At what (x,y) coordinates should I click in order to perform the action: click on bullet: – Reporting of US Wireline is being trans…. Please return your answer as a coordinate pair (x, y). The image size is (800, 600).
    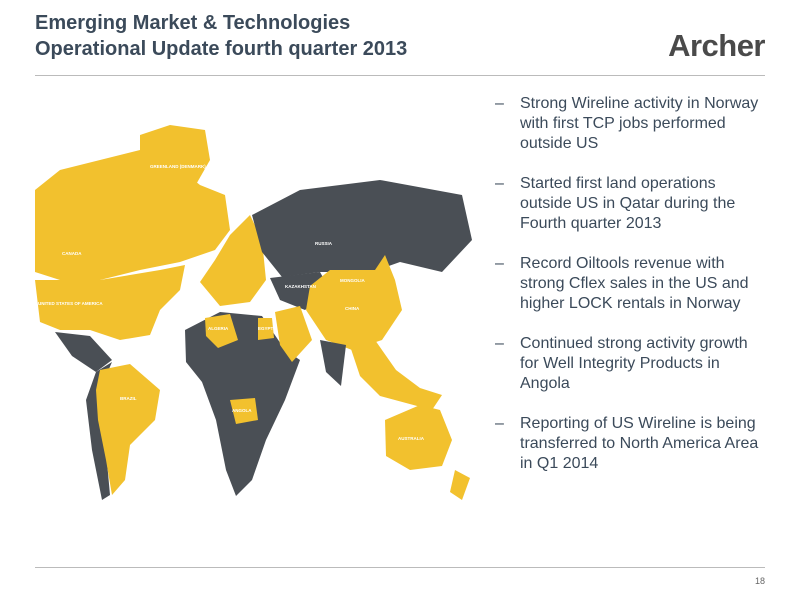
    Looking at the image, I should click on (627, 444).